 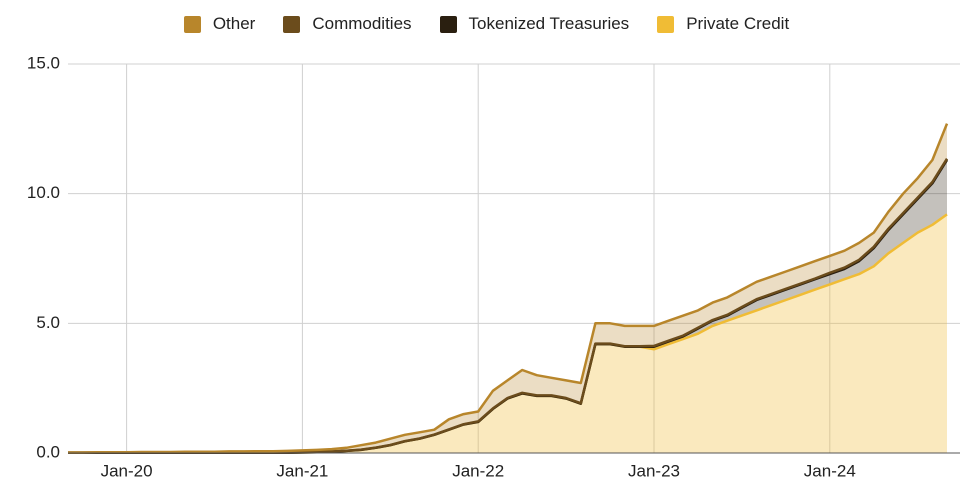 What do you see at coordinates (362, 23) in the screenshot?
I see `legend-label: Commodities` at bounding box center [362, 23].